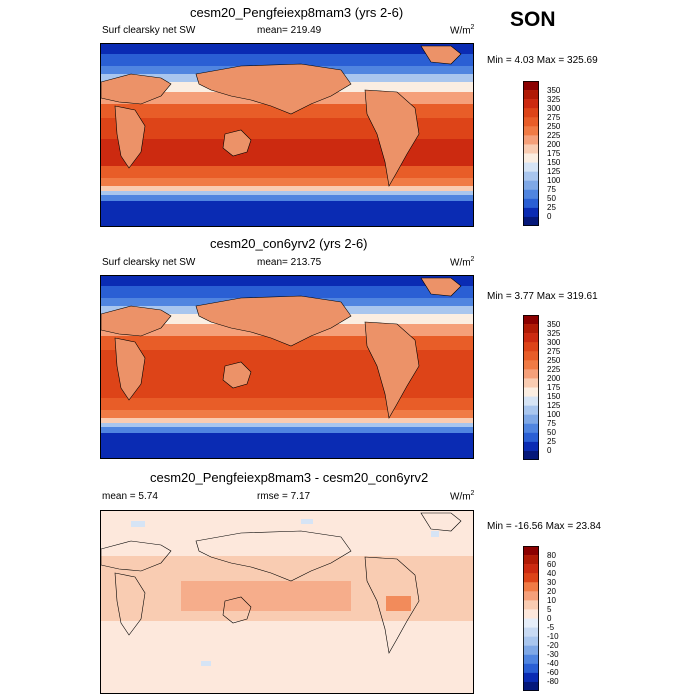 The height and width of the screenshot is (700, 700). What do you see at coordinates (551, 582) in the screenshot?
I see `colorbar-tick-label: 30` at bounding box center [551, 582].